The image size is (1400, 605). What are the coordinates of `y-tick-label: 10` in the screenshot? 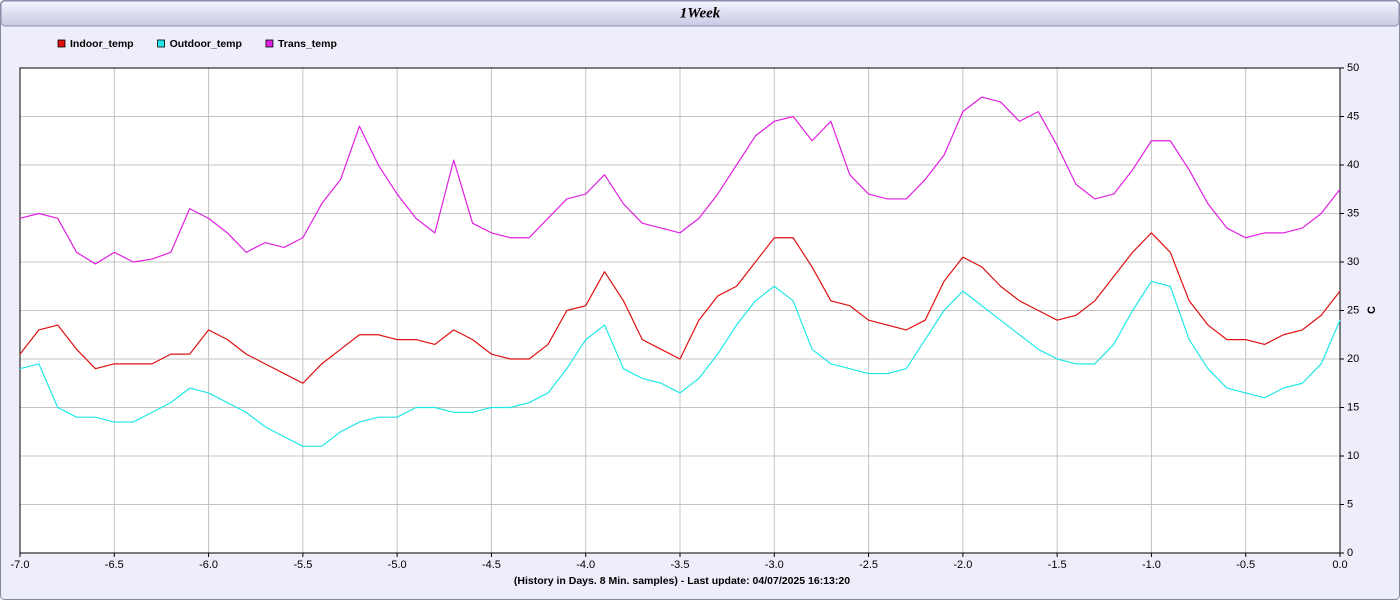 It's located at (1353, 456).